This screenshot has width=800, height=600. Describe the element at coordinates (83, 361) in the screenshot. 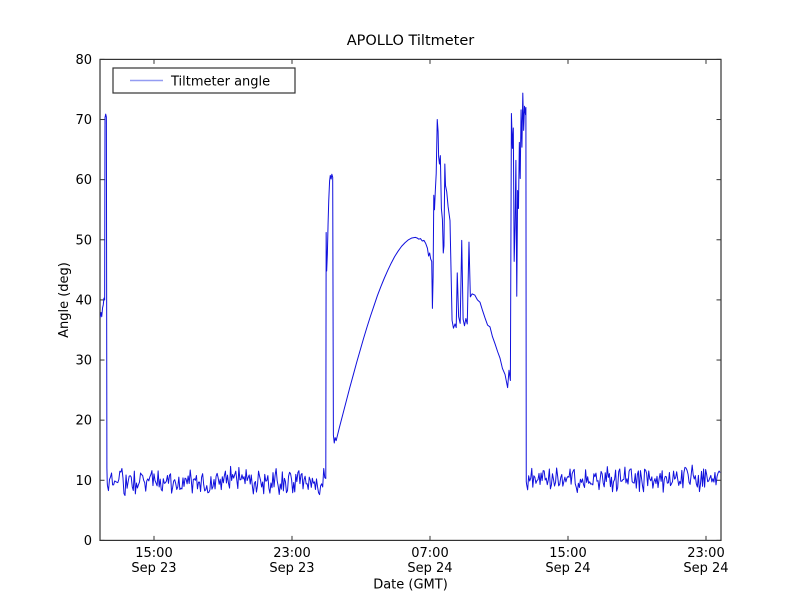

I see `y-tick-label: 30` at that location.